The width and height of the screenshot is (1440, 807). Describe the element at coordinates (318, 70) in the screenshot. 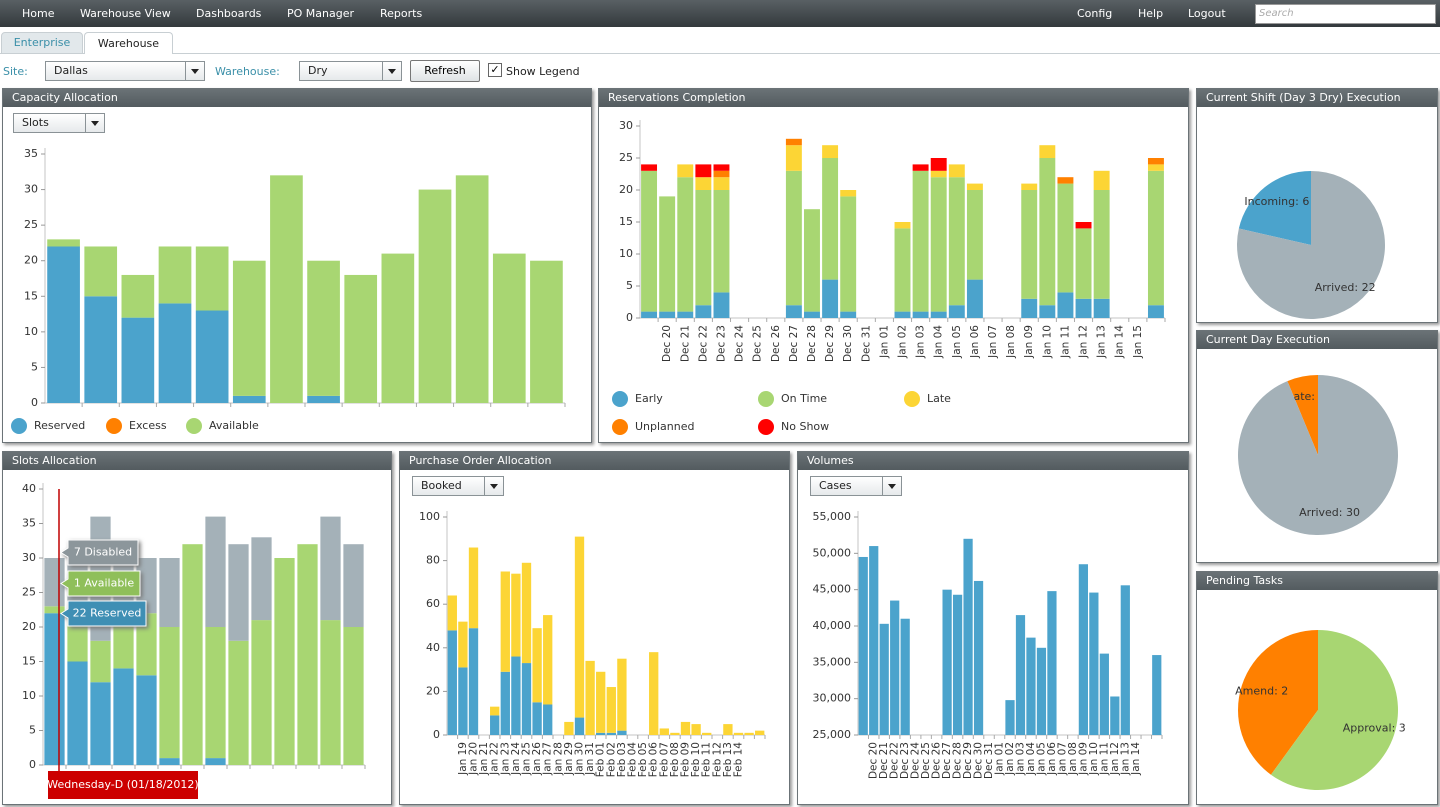

I see `dropdown-value: Dry` at that location.